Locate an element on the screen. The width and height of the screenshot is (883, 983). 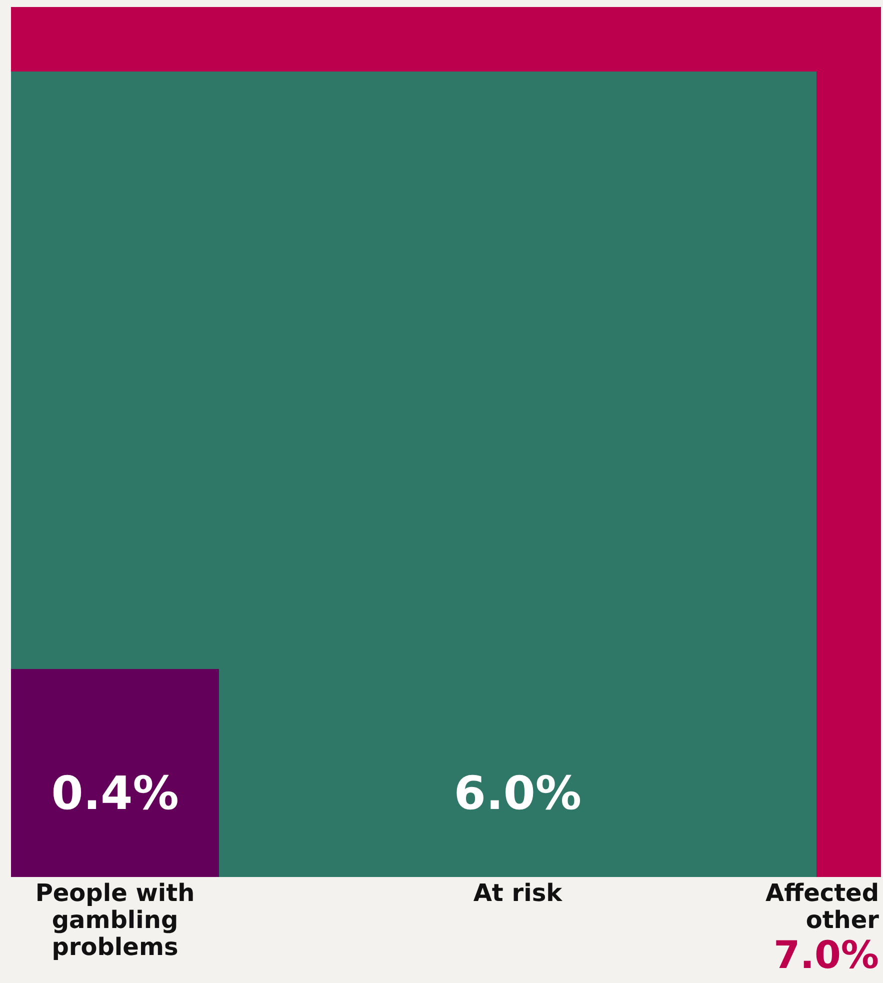
data-label: 0.4% is located at coordinates (115, 793).